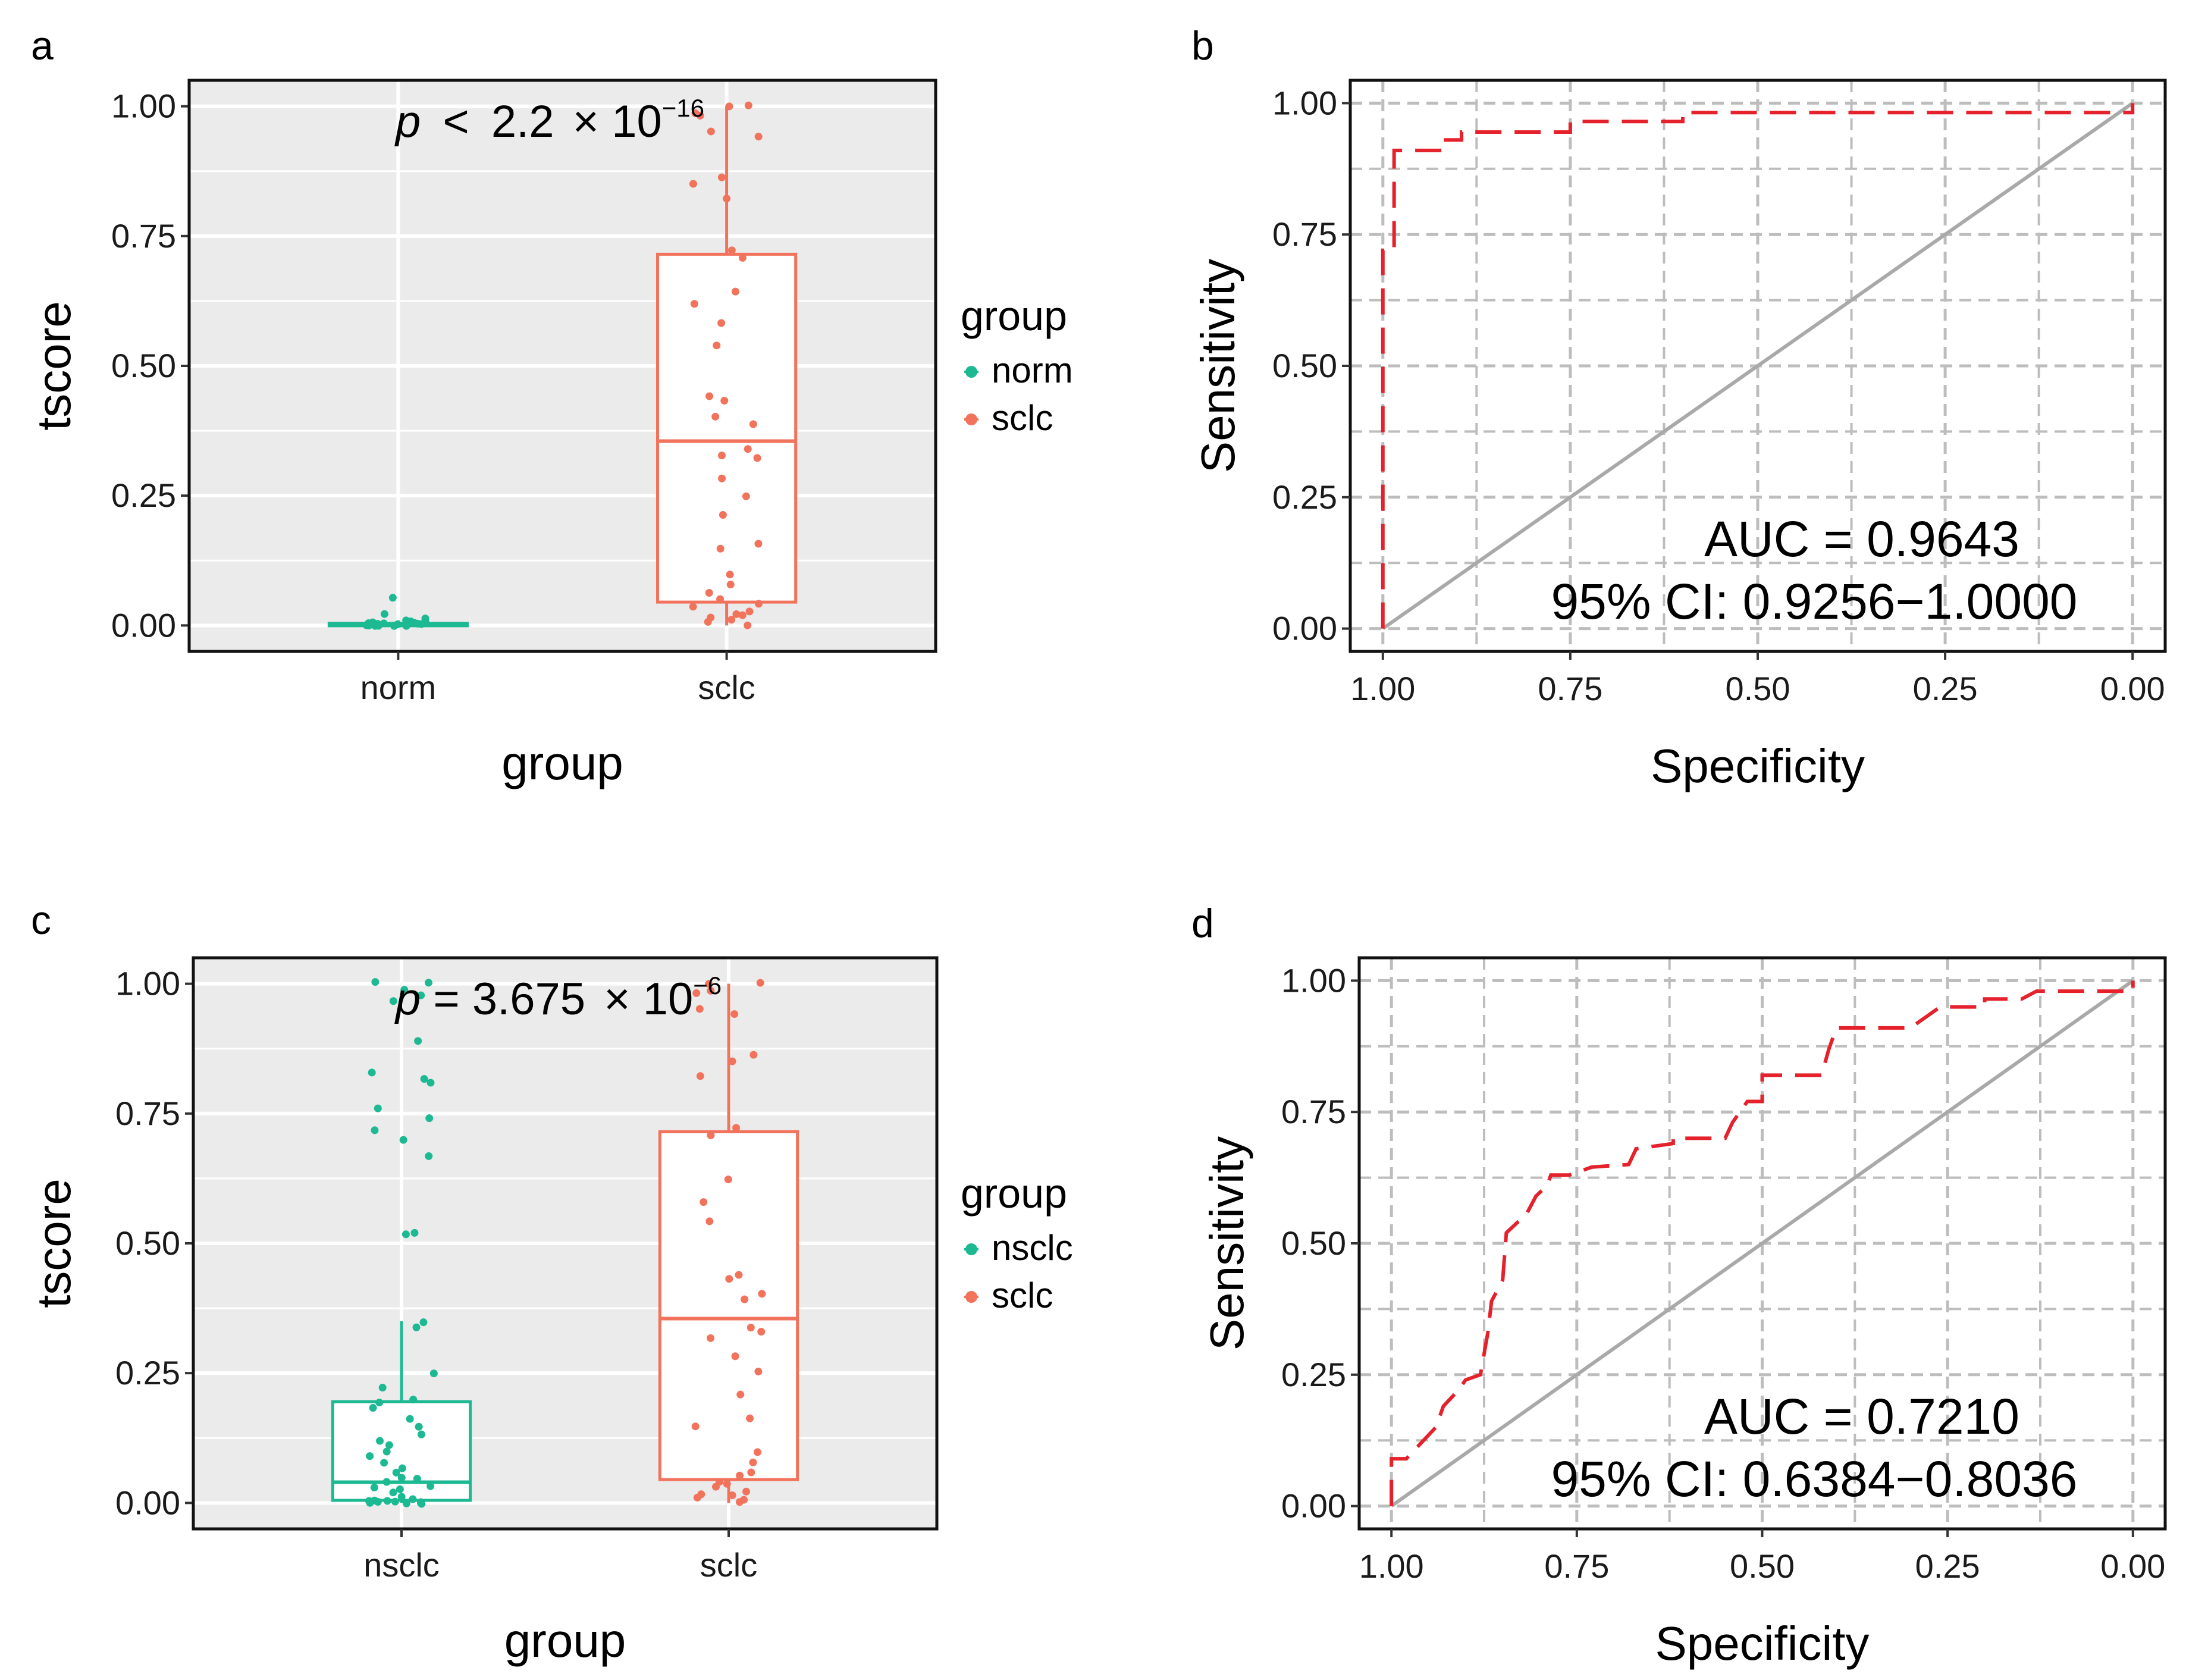 The image size is (2186, 1680). Describe the element at coordinates (1947, 1566) in the screenshot. I see `x-tick-label: 0.25` at that location.